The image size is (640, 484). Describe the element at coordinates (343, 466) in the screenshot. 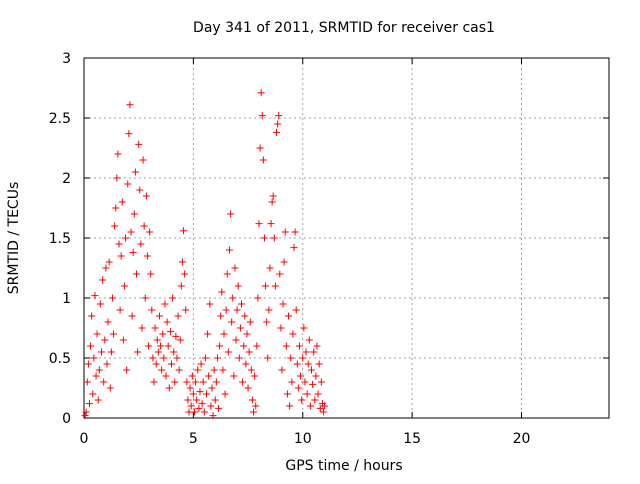

I see `x-axis-label: GPS time / hours` at that location.